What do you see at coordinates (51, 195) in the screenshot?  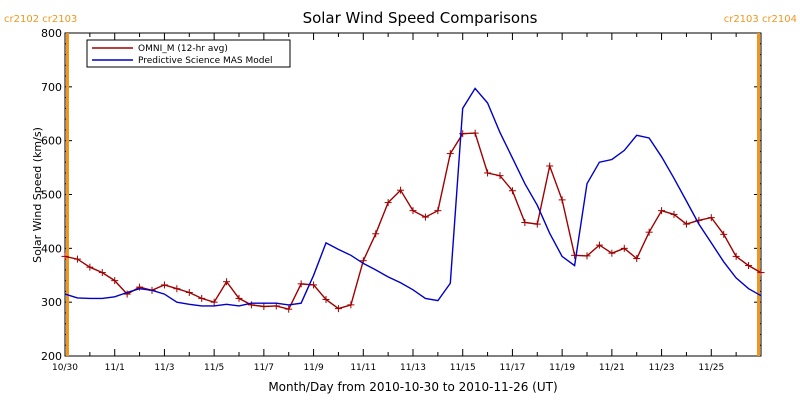 I see `y-tick-label: 500` at bounding box center [51, 195].